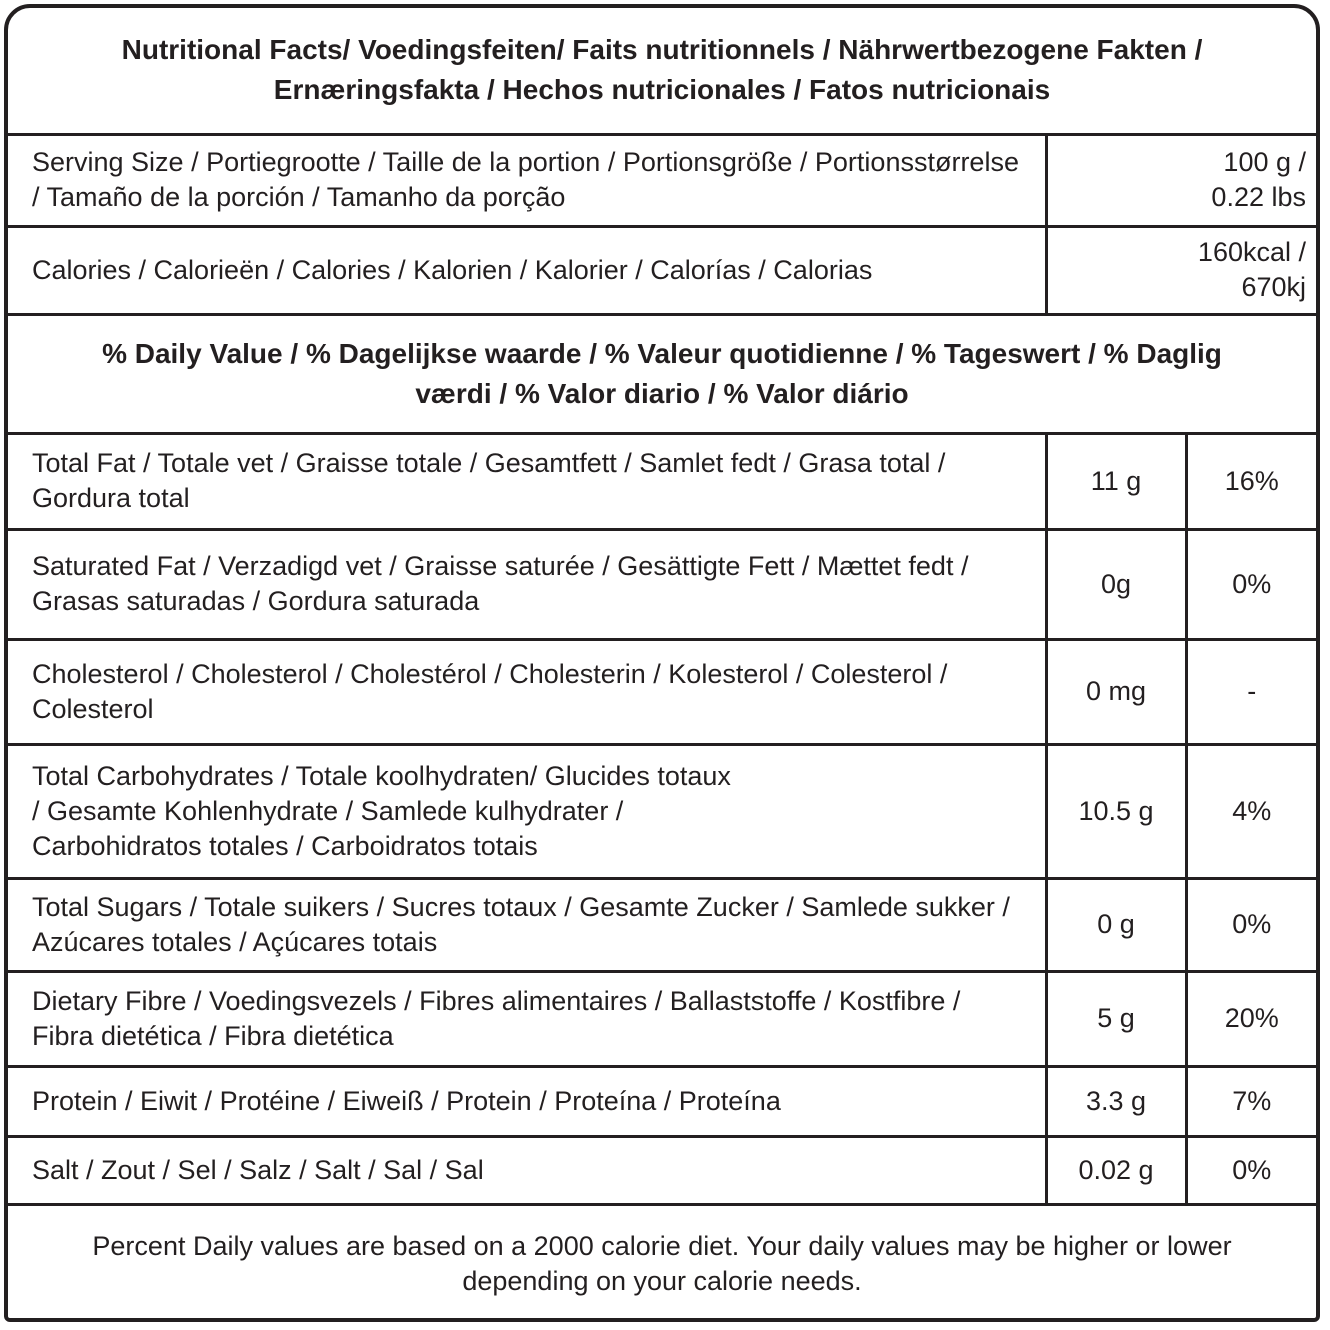  I want to click on serving-value: 100 g / 0.22 lbs, so click(1180, 179).